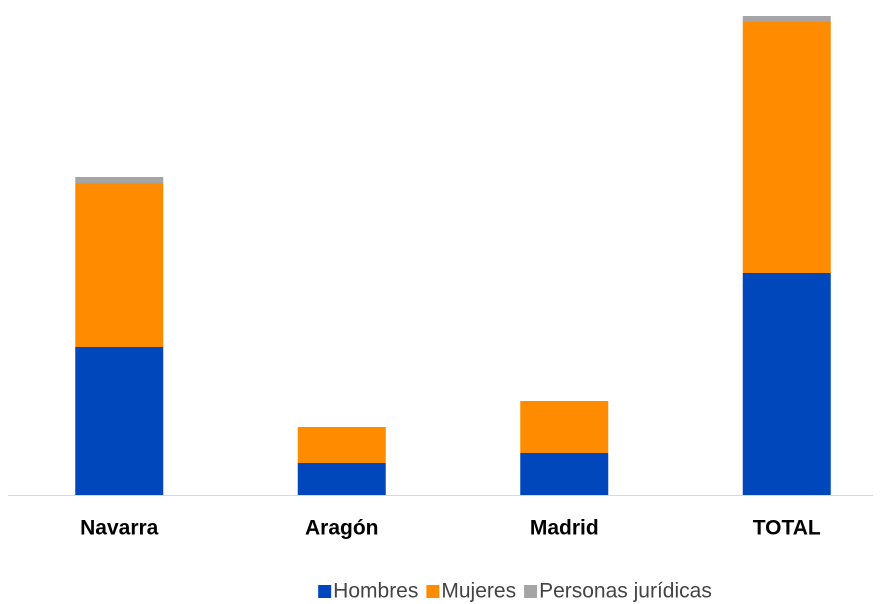 The width and height of the screenshot is (881, 604). I want to click on x-tick-label: Navarra, so click(119, 528).